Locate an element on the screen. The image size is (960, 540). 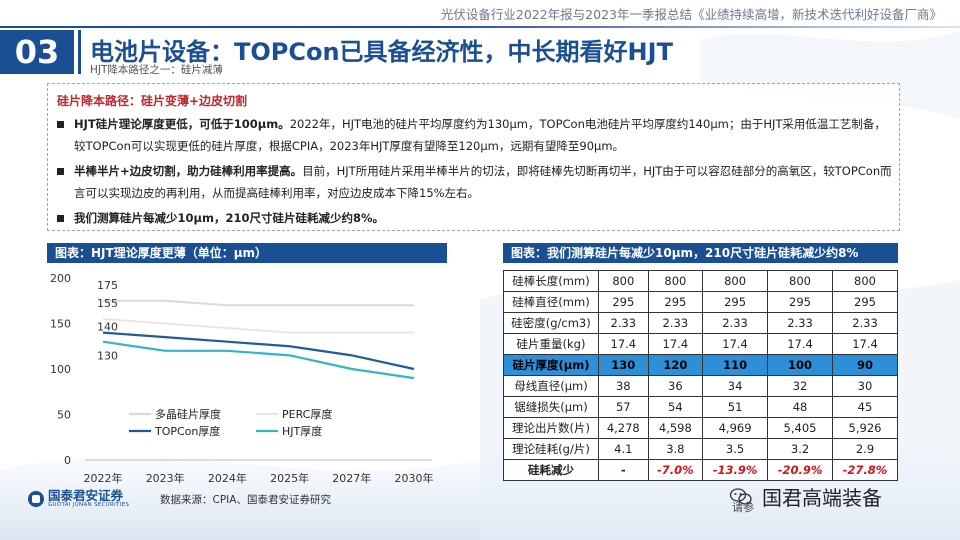
row-label: 硅片重量(kg) is located at coordinates (551, 344).